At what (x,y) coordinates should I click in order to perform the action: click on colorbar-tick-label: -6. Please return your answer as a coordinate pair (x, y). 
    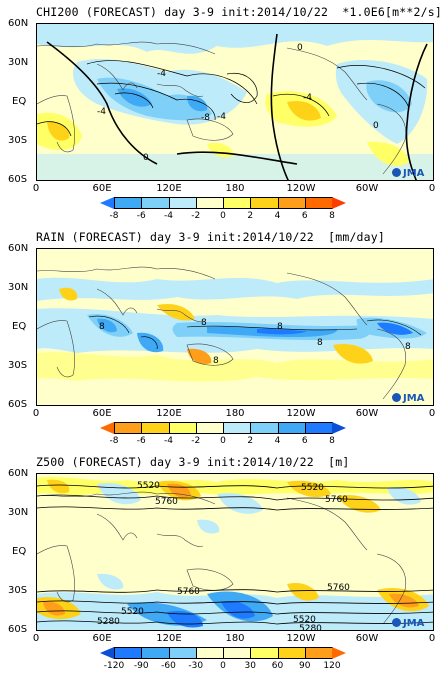
    Looking at the image, I should click on (141, 441).